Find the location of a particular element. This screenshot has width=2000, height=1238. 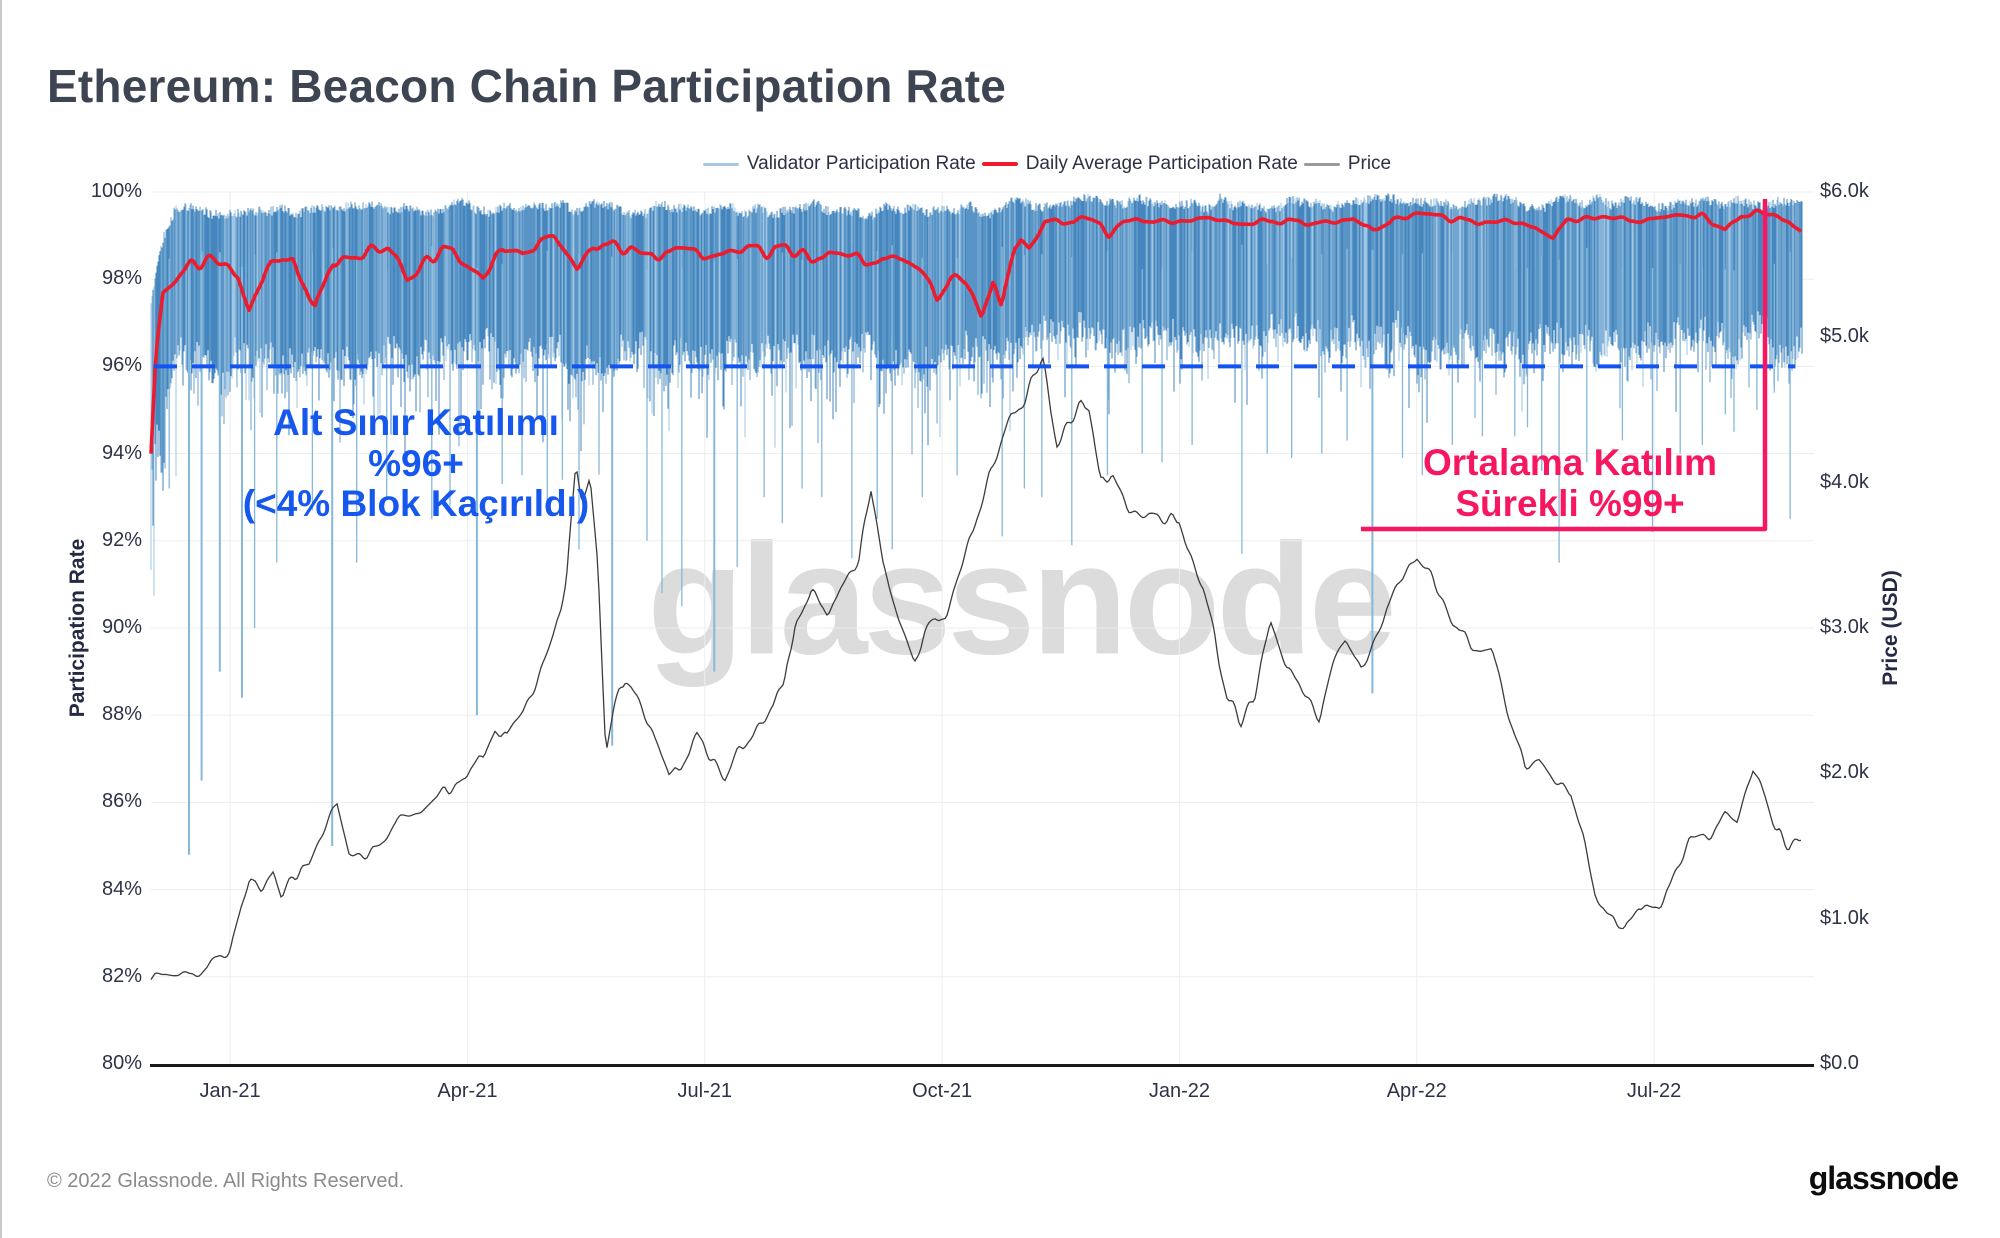

left-axis-tick-88%: 88% is located at coordinates (121, 714).